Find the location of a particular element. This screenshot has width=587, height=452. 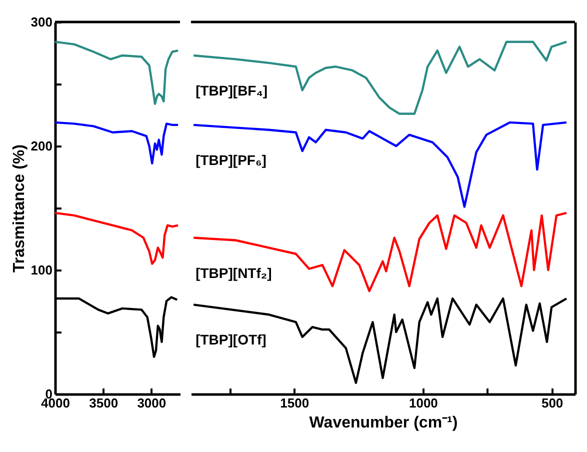

series-label: [TBP][OTf] is located at coordinates (231, 340).